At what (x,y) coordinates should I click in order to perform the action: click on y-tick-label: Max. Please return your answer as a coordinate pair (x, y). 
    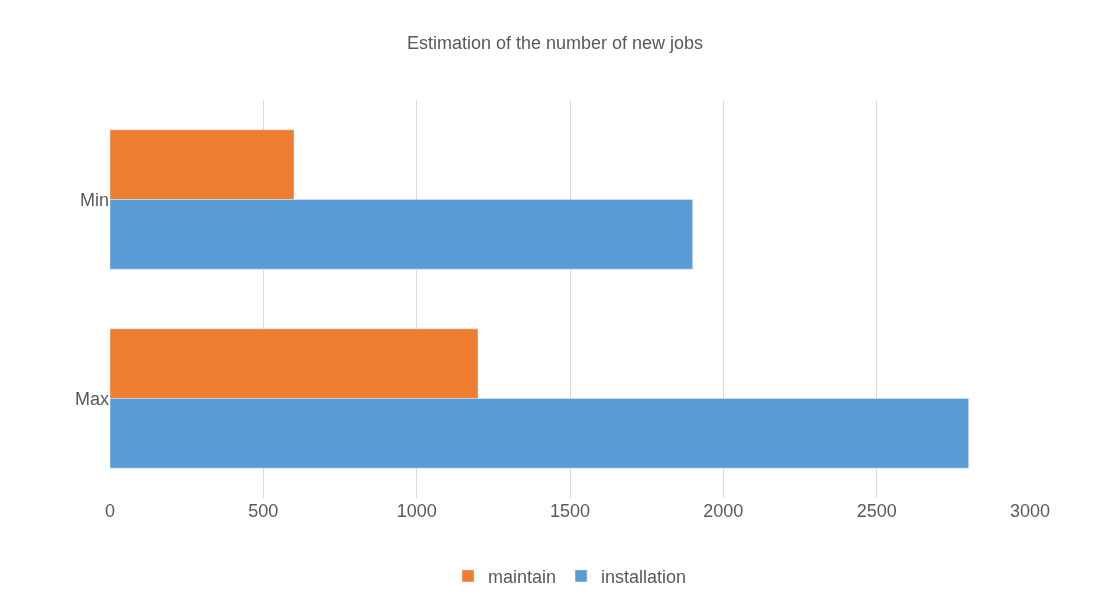
    Looking at the image, I should click on (91, 398).